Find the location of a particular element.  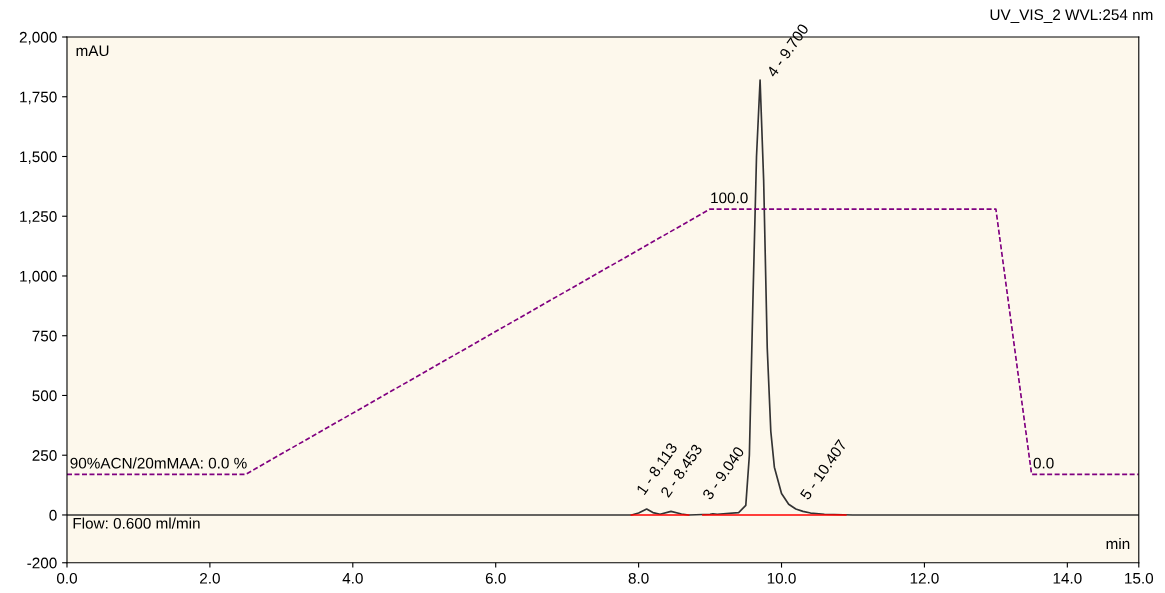

y-tick-label: 500 is located at coordinates (44, 396).